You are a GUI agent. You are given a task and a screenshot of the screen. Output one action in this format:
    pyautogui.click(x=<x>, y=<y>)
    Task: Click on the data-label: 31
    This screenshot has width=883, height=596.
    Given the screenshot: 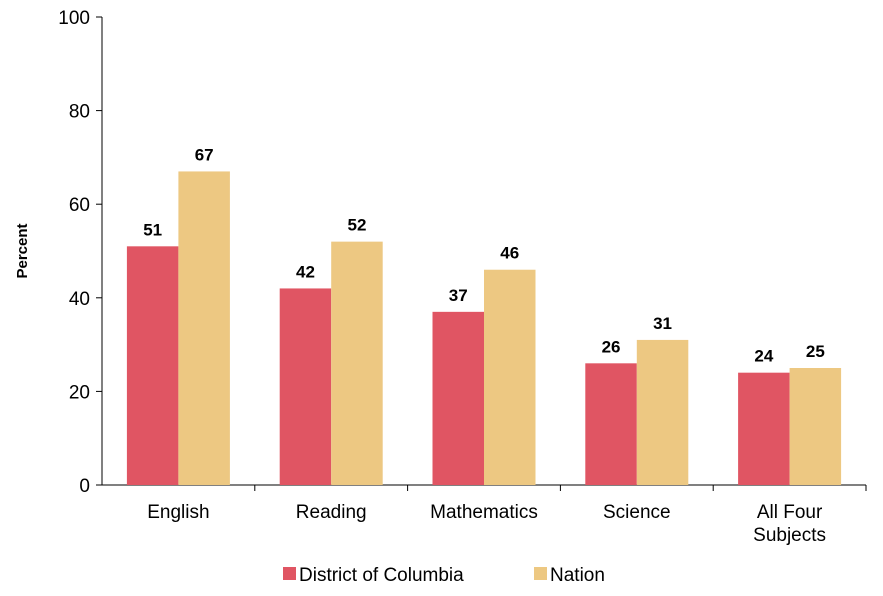 What is the action you would take?
    pyautogui.click(x=662, y=323)
    